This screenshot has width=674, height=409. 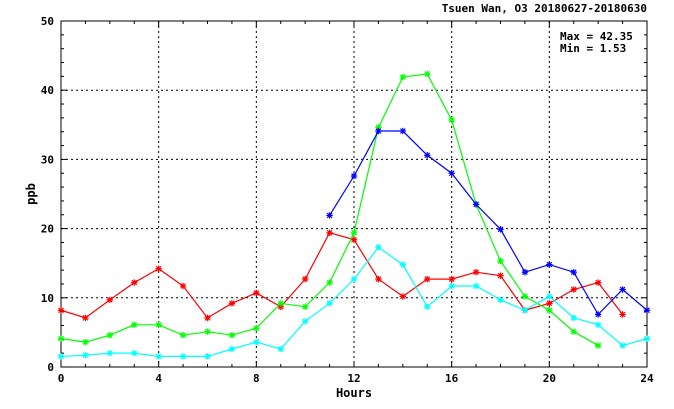 What do you see at coordinates (256, 378) in the screenshot?
I see `x-tick-label: 8` at bounding box center [256, 378].